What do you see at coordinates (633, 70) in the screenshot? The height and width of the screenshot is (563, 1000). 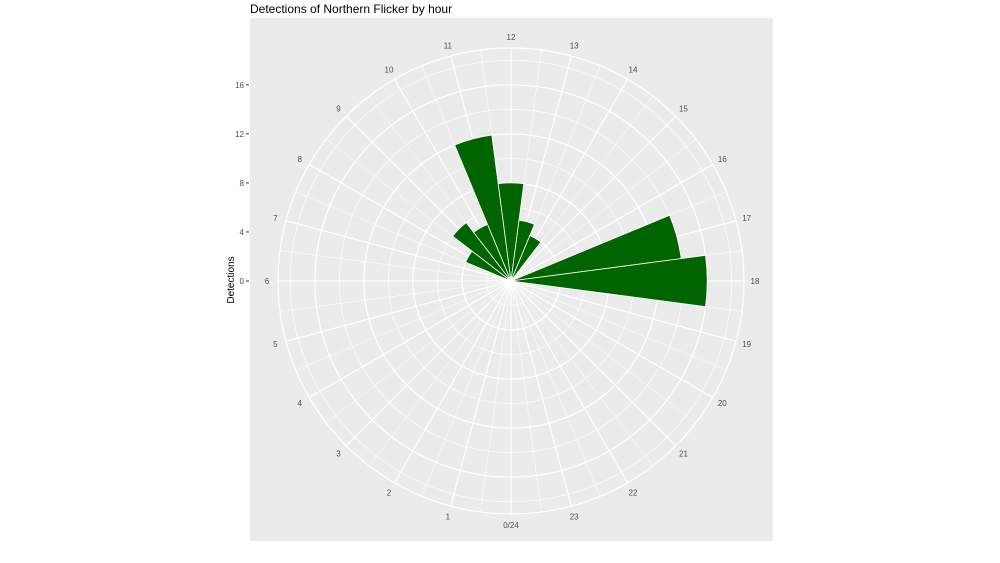 I see `hour-label: 14` at bounding box center [633, 70].